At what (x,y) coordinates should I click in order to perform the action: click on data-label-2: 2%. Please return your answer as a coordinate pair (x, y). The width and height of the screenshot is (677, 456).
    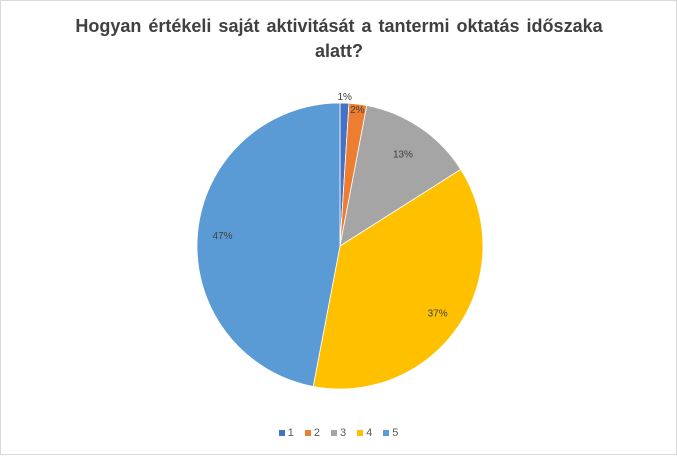
    Looking at the image, I should click on (357, 110).